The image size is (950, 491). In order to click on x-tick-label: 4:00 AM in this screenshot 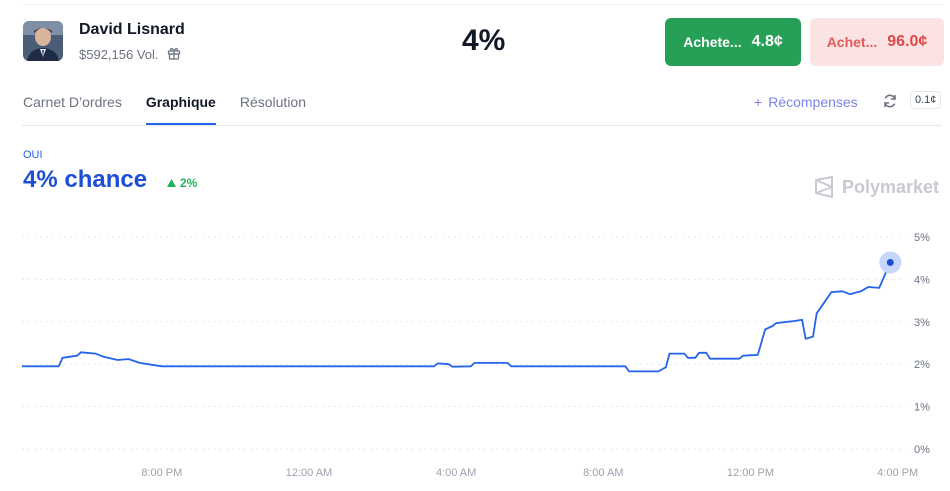, I will do `click(456, 473)`.